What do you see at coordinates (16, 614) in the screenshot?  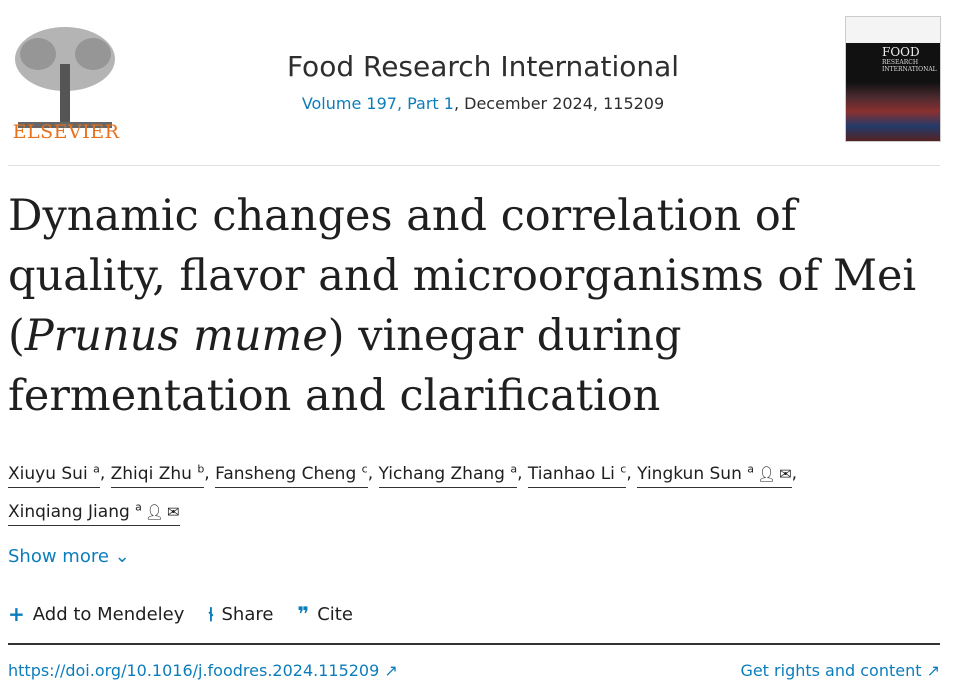 I see `plus-icon: +` at bounding box center [16, 614].